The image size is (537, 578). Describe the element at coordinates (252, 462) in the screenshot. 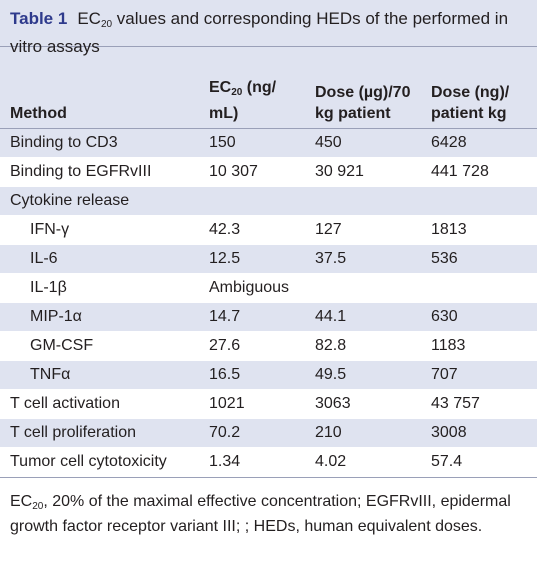

I see `cell-ec20: 1.34` at that location.